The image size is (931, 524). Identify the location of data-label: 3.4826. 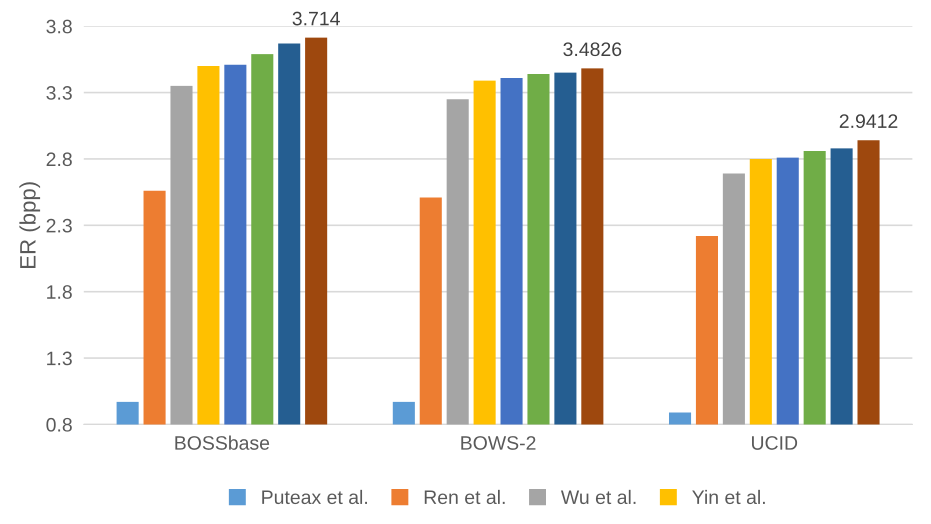
(592, 49).